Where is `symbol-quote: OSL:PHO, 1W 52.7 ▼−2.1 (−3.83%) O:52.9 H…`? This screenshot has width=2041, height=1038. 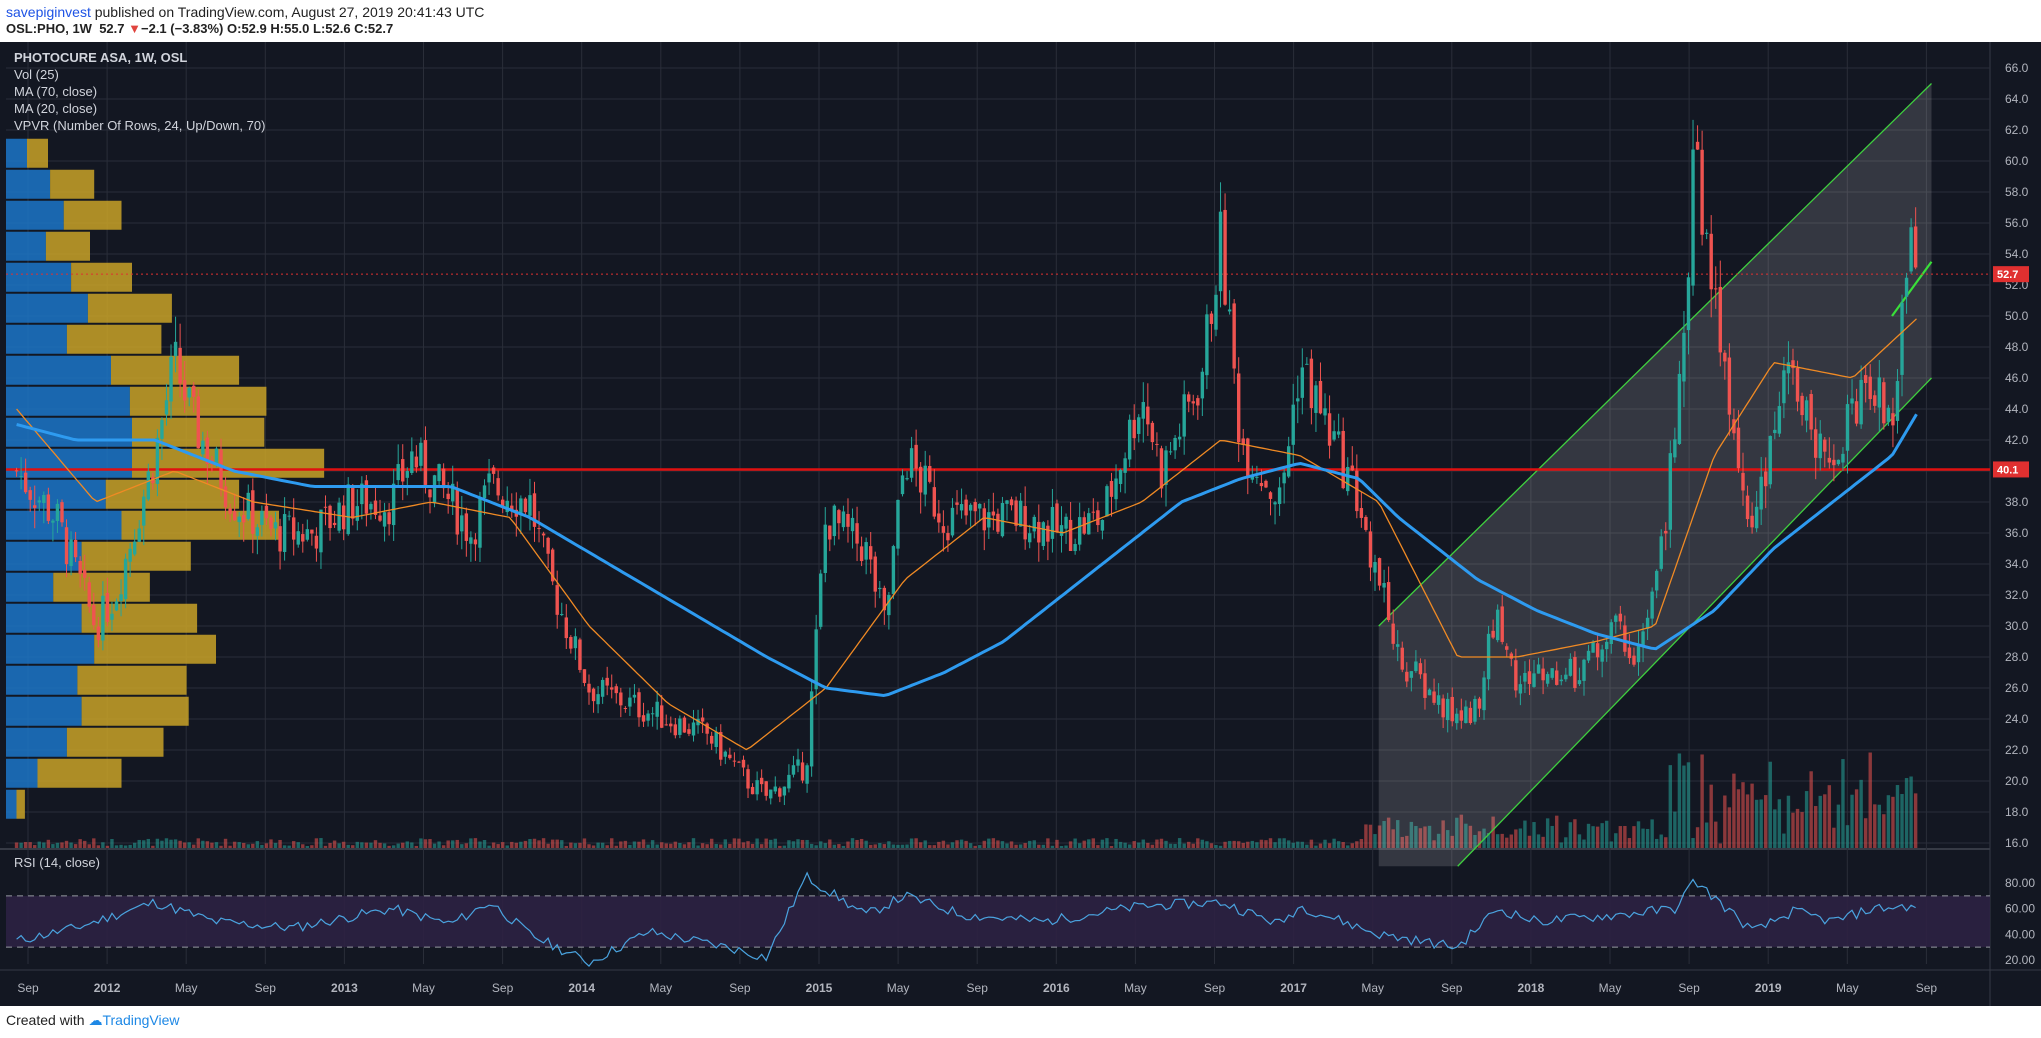
symbol-quote: OSL:PHO, 1W 52.7 ▼−2.1 (−3.83%) O:52.9 H… is located at coordinates (199, 28).